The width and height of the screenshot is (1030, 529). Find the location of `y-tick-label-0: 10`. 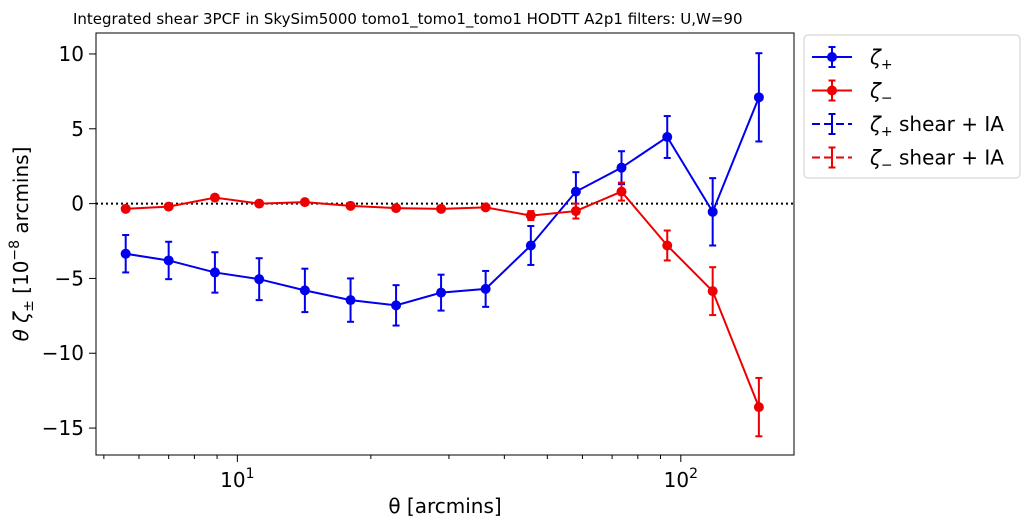

y-tick-label-0: 10 is located at coordinates (71, 54).